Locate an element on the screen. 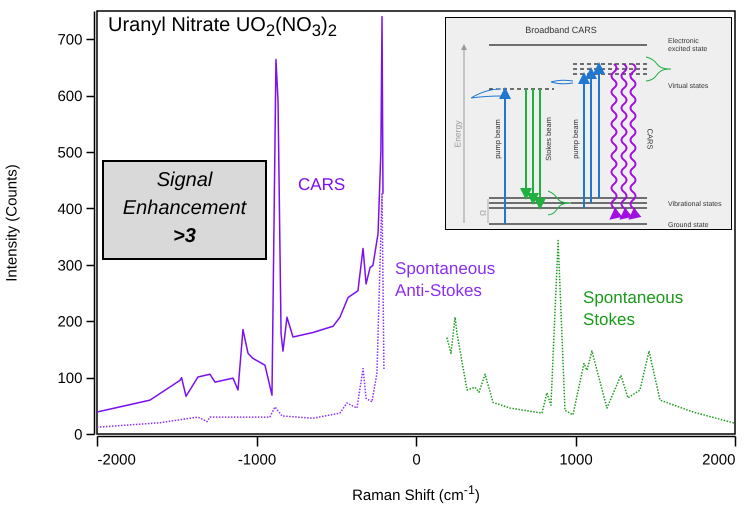  x-axis-title: Raman Shift (cm$^{-1}$) is located at coordinates (416, 493).